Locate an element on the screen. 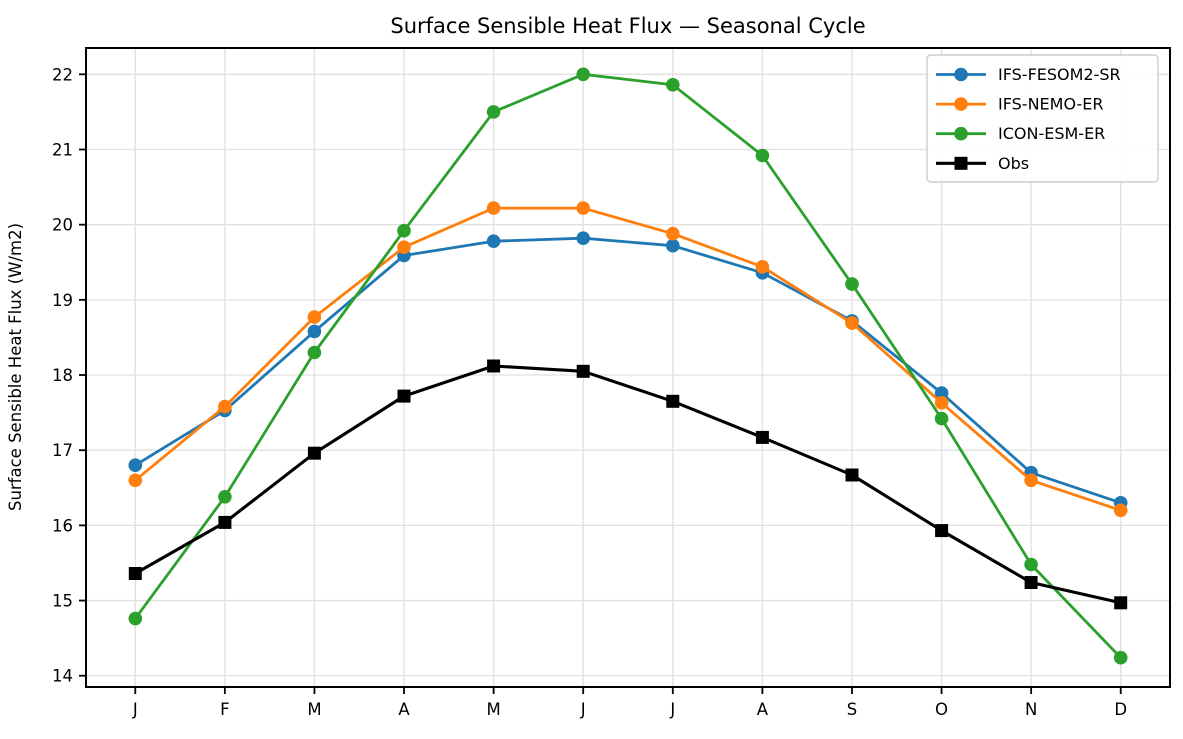  y-tick-label: 14 is located at coordinates (62, 676).